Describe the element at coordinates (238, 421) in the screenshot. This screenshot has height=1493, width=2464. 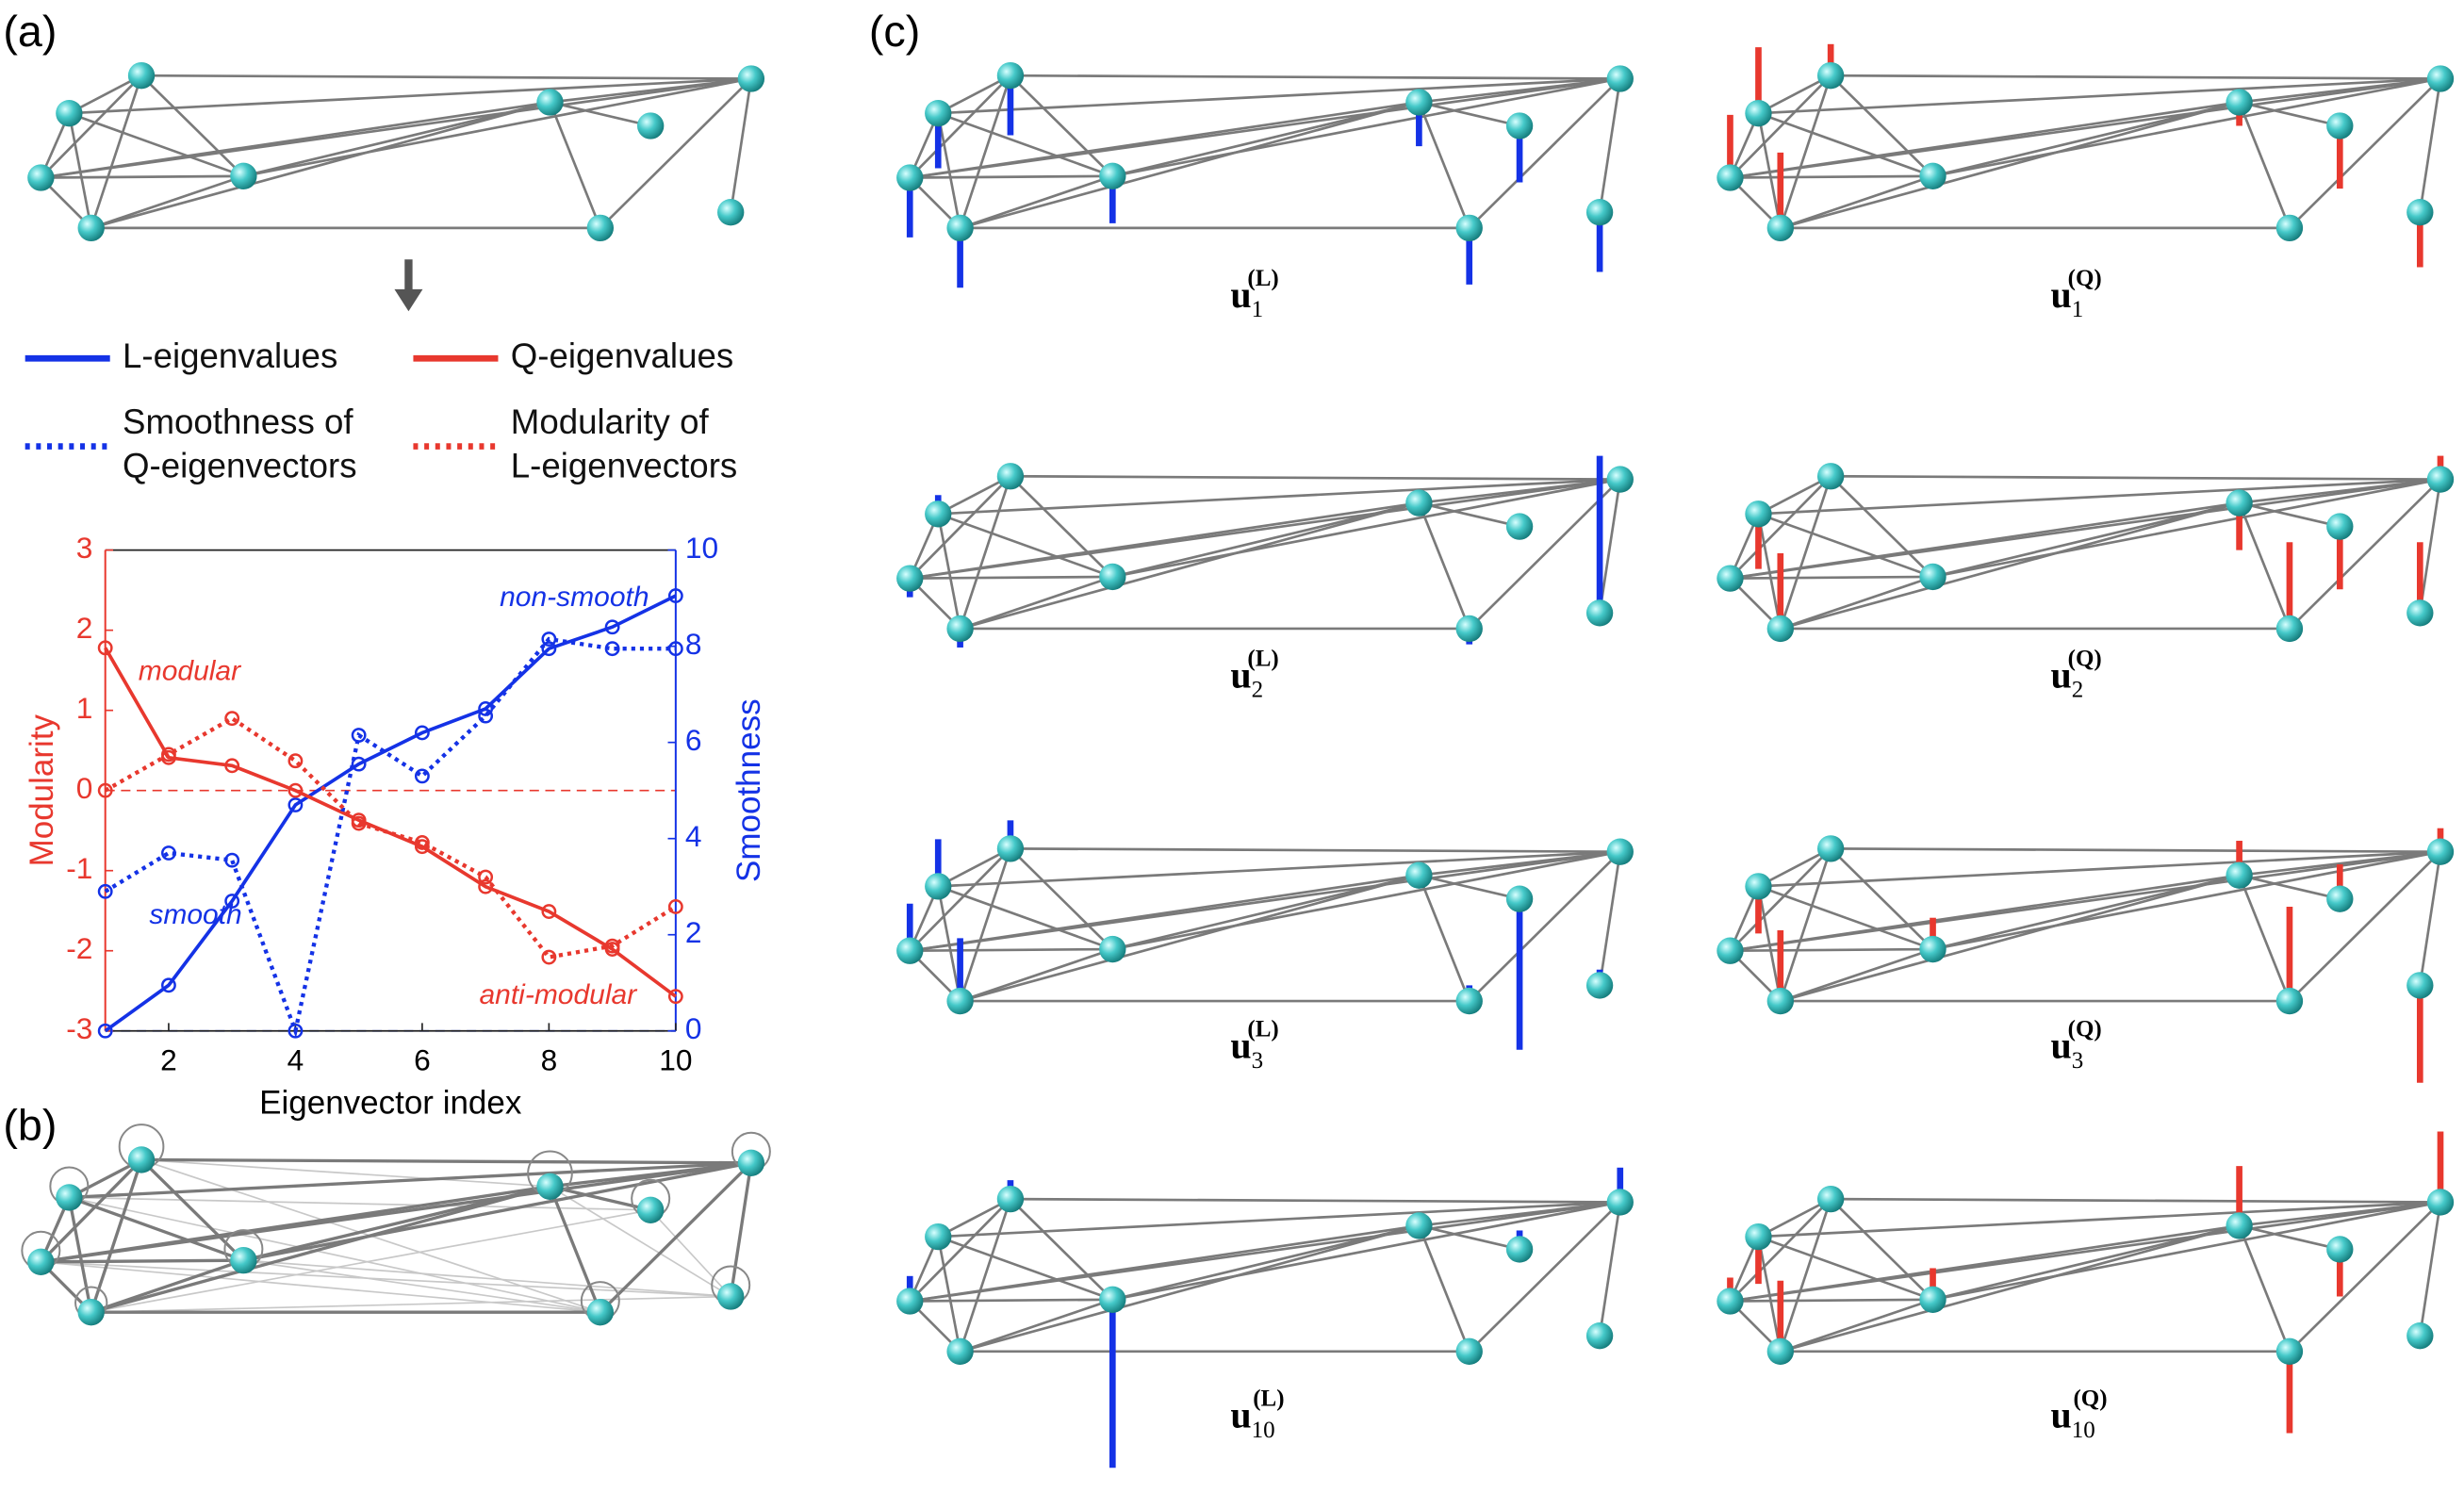
I see `legend-label: Smoothness of` at that location.